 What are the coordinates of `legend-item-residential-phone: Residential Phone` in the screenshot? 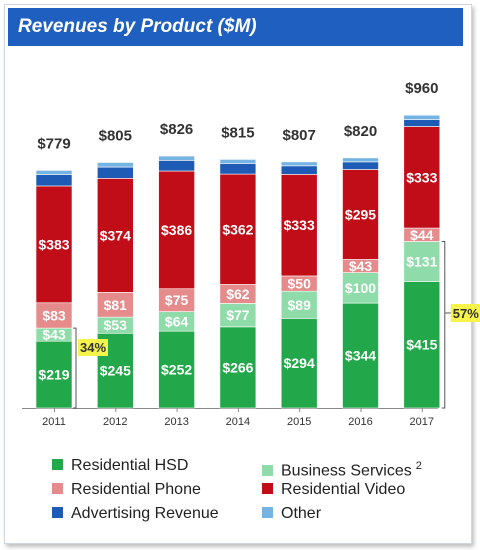 It's located at (126, 490).